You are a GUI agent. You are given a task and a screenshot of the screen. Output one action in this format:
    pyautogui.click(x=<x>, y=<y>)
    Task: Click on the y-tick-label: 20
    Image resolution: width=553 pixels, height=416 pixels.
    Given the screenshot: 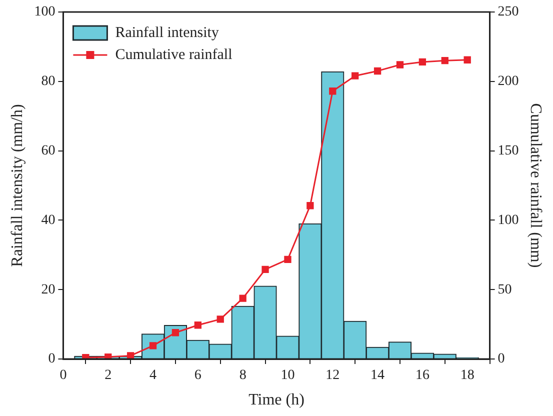 What is the action you would take?
    pyautogui.click(x=48, y=290)
    